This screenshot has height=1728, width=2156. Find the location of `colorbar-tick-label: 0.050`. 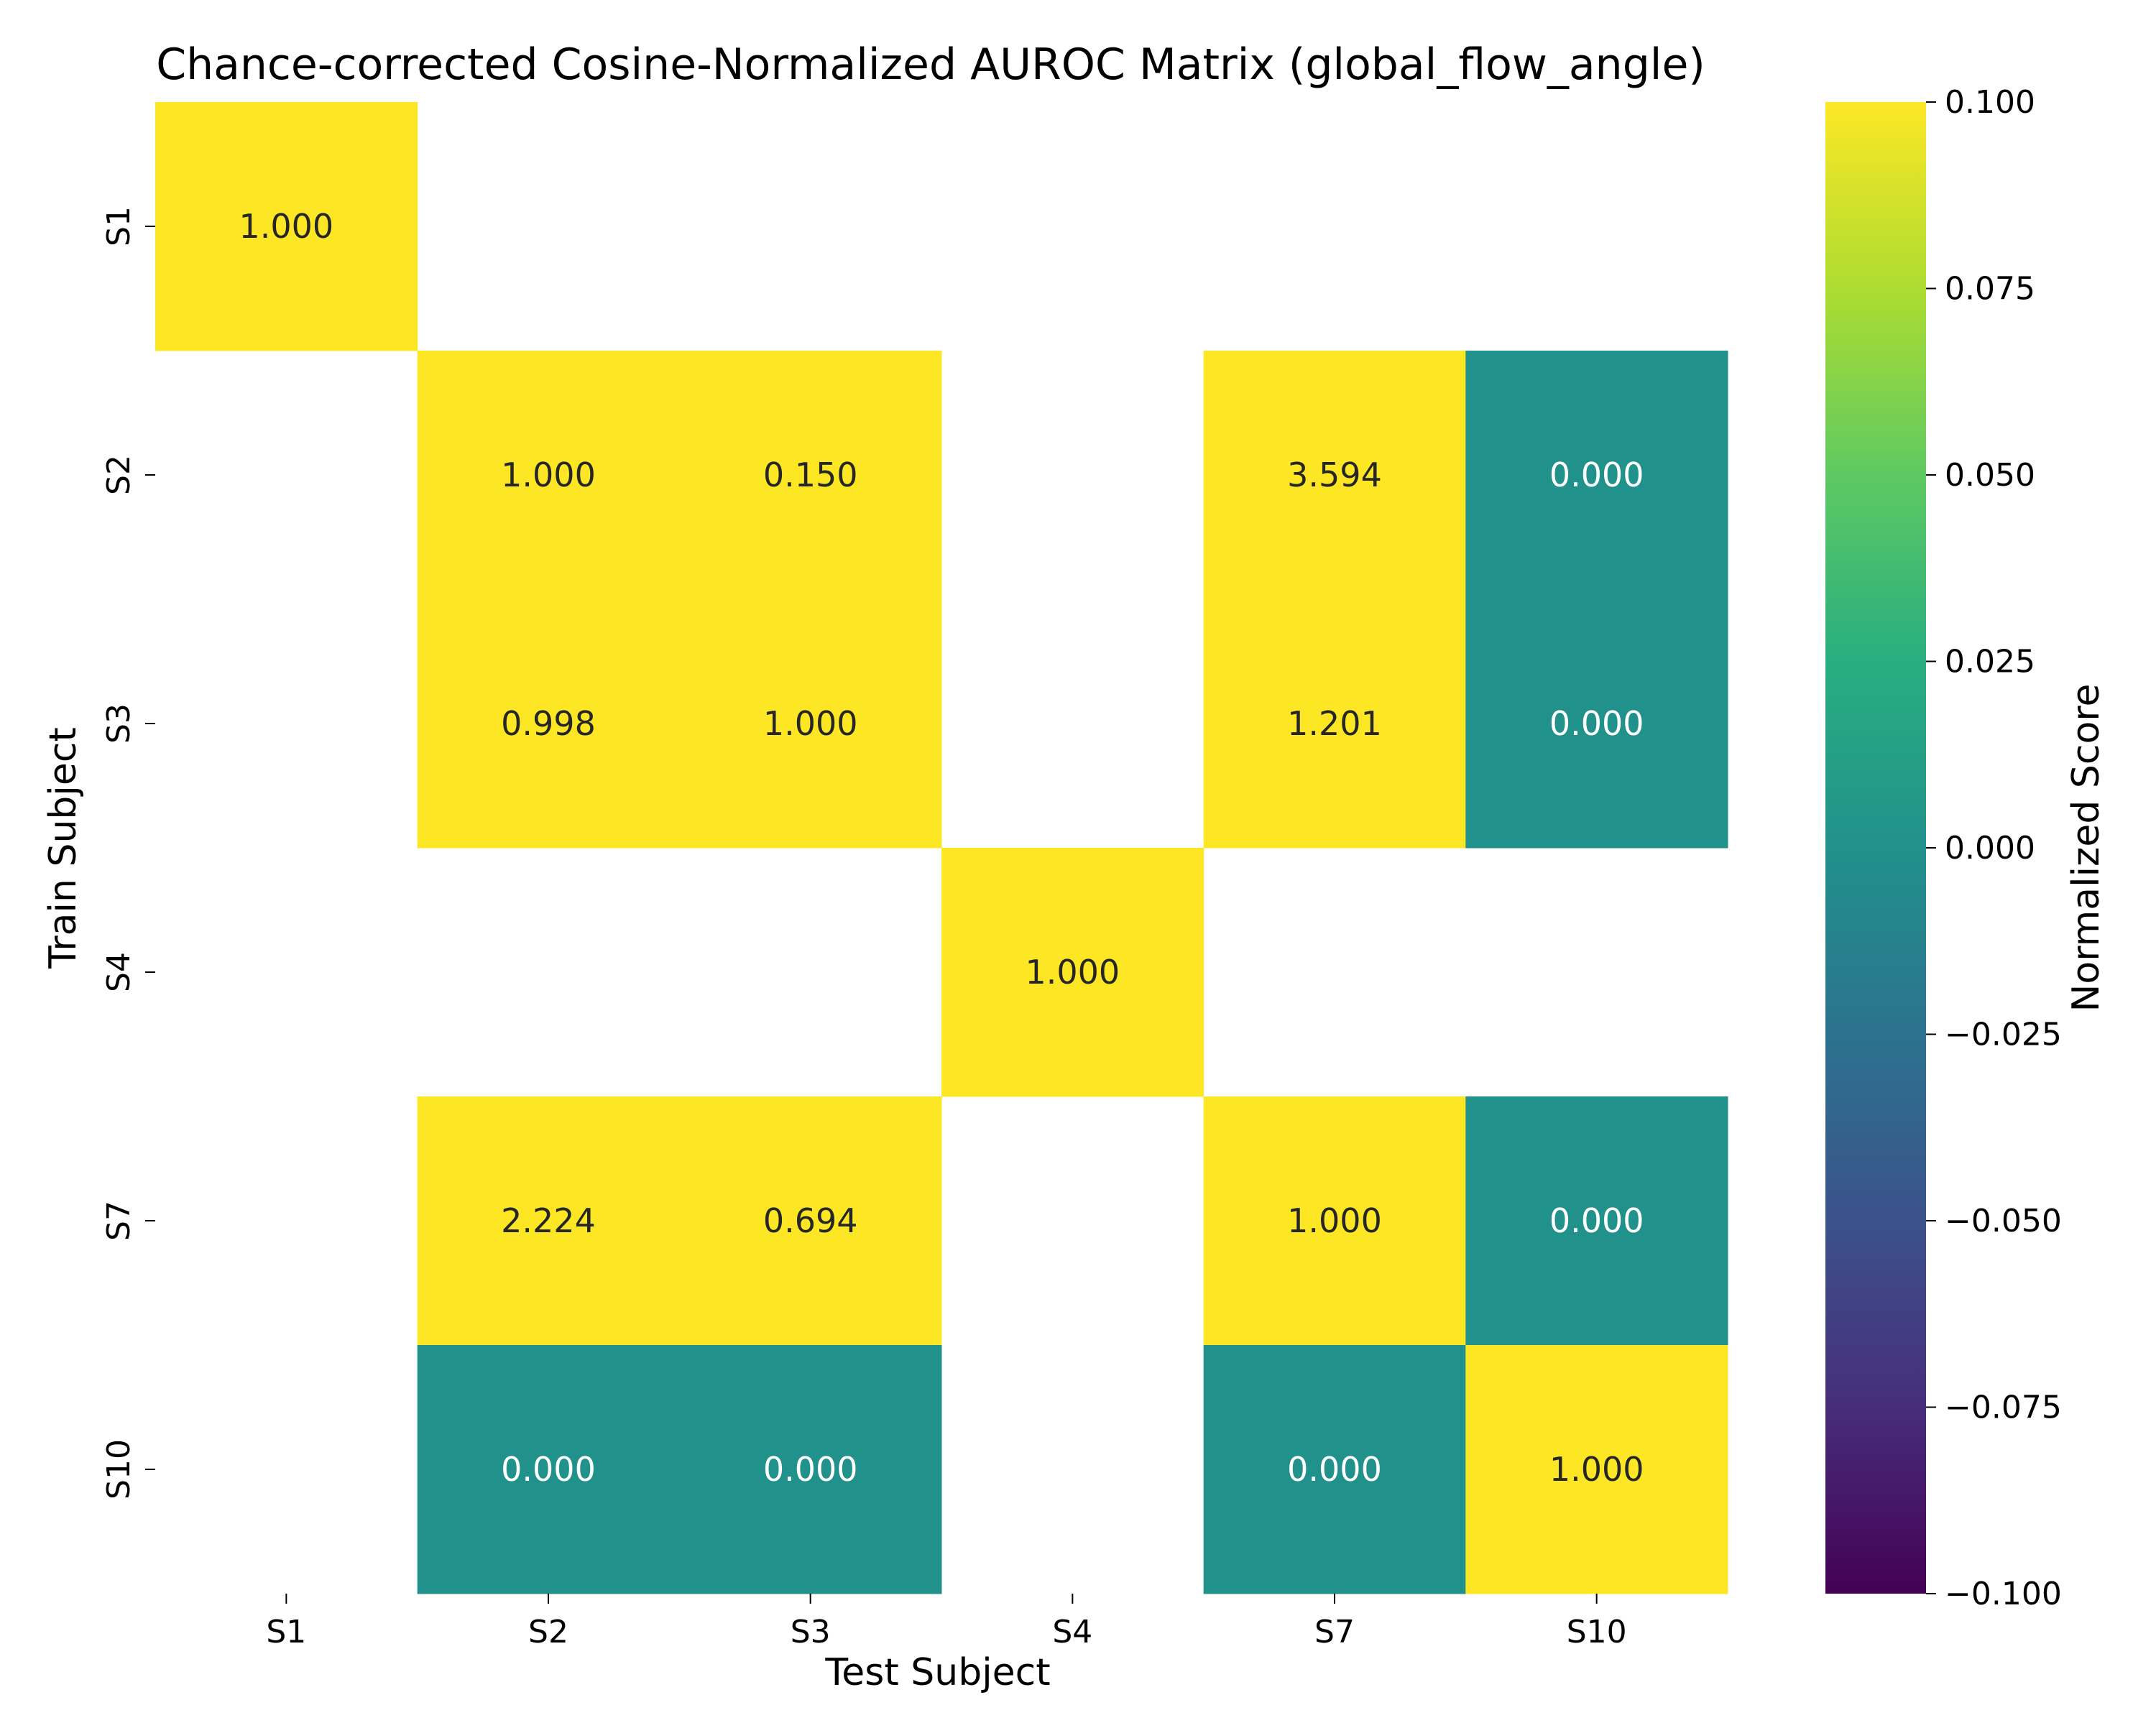

colorbar-tick-label: 0.050 is located at coordinates (1990, 476).